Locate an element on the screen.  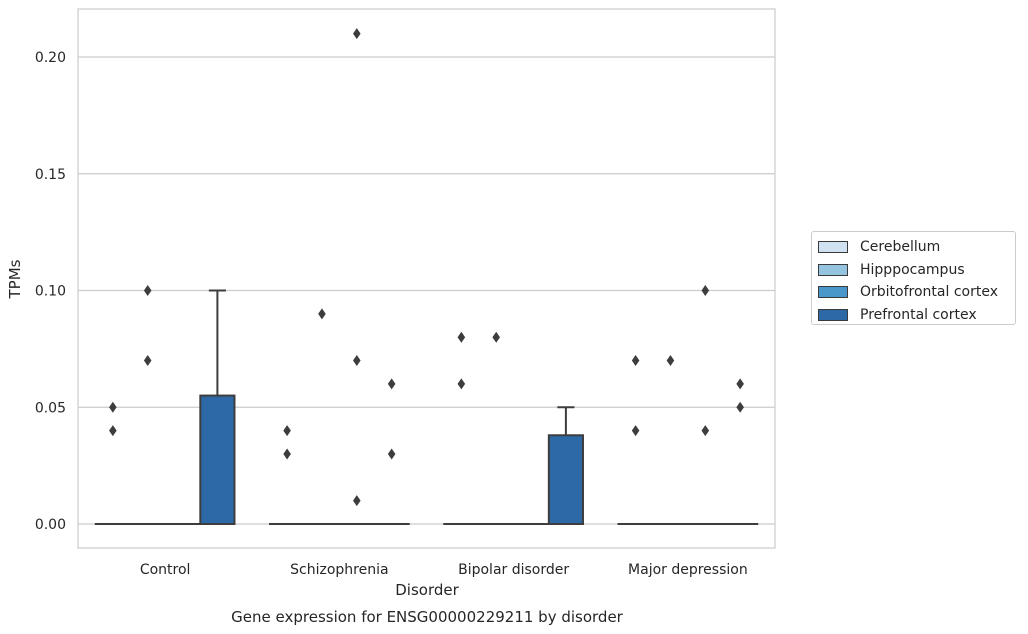
y-tick-labels: 0.00 0.05 0.10 0.15 0.20 is located at coordinates (50, 291).